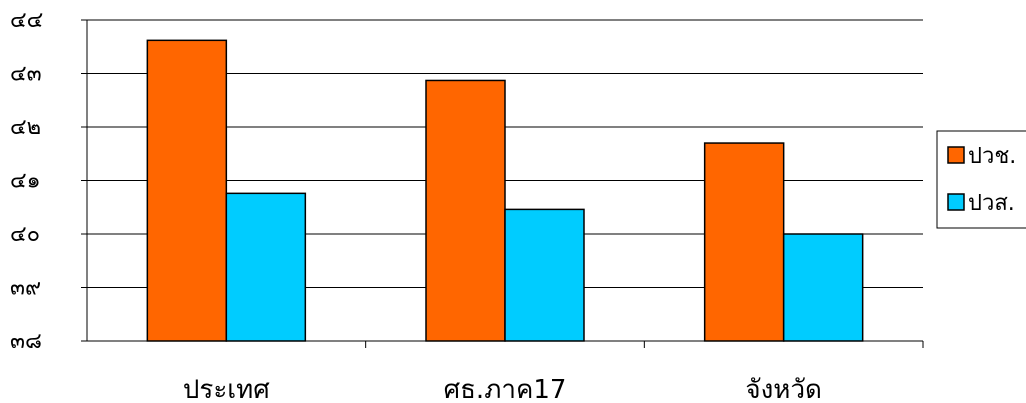 Image resolution: width=1026 pixels, height=403 pixels. What do you see at coordinates (26, 74) in the screenshot?
I see `y-tick-label: ๔๓` at bounding box center [26, 74].